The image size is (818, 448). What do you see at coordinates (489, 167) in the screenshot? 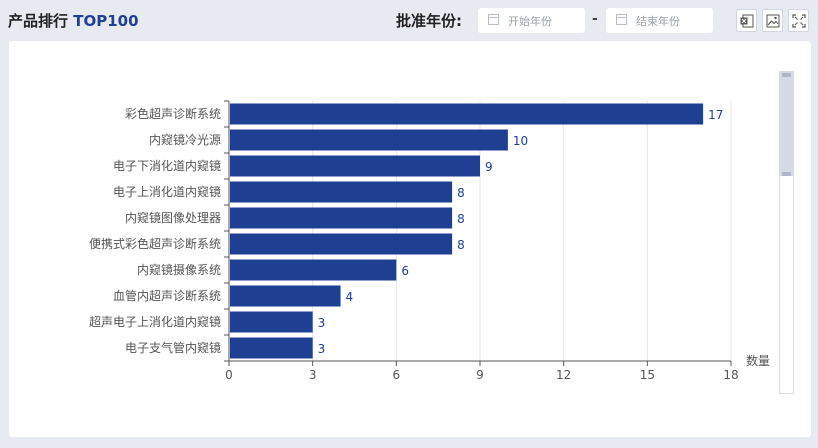
I see `bar-value-label: 9` at bounding box center [489, 167].